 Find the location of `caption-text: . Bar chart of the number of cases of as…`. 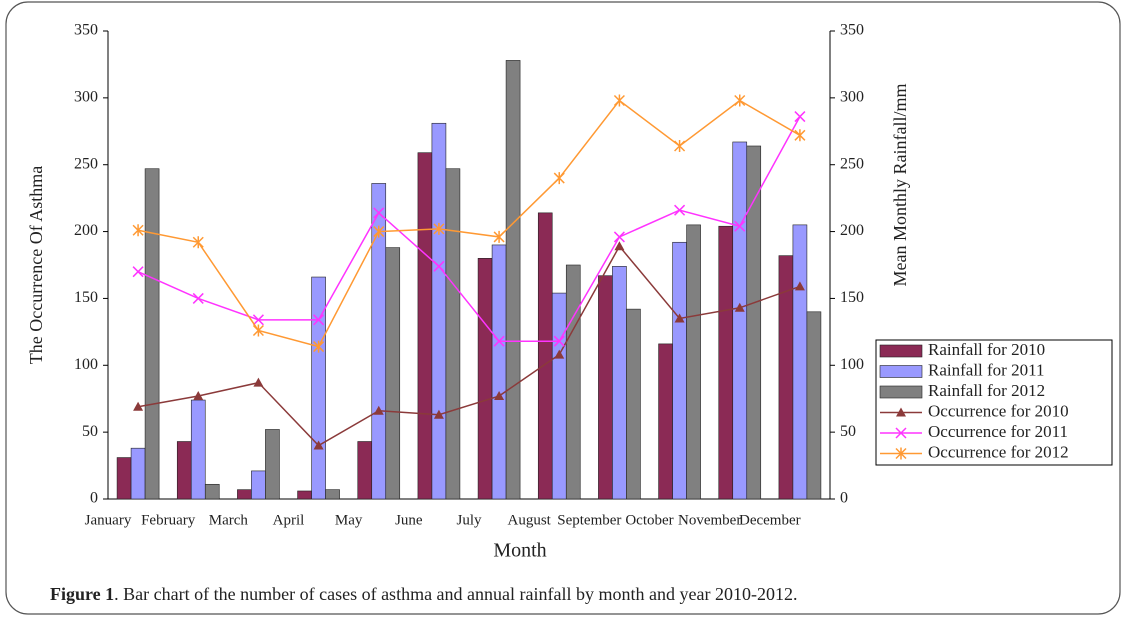

caption-text: . Bar chart of the number of cases of as… is located at coordinates (455, 594).